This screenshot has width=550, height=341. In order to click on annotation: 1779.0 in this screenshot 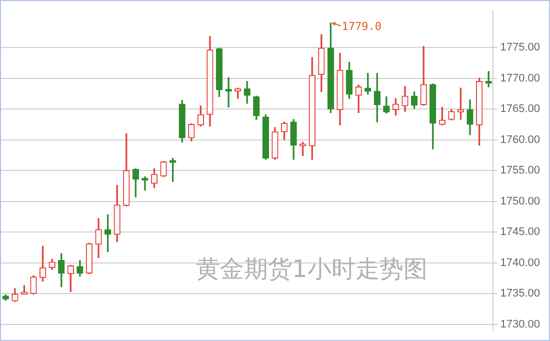, I will do `click(362, 26)`.